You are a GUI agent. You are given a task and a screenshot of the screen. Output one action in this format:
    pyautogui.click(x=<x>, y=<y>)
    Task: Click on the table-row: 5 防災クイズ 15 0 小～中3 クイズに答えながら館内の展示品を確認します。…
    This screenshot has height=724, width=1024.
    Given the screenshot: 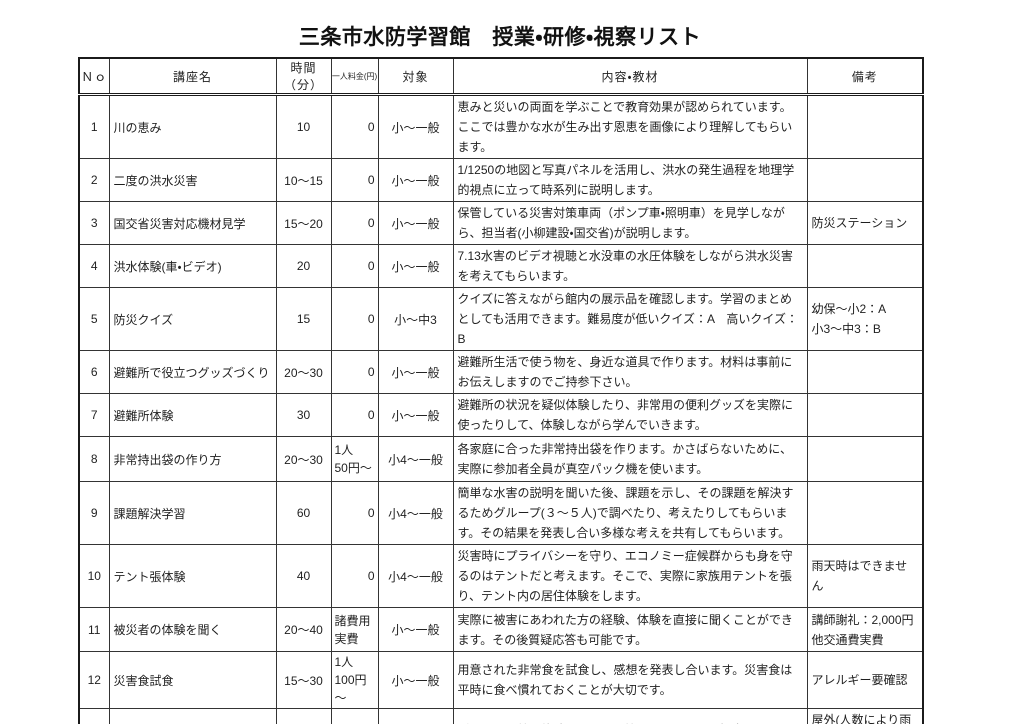 What is the action you would take?
    pyautogui.click(x=501, y=319)
    